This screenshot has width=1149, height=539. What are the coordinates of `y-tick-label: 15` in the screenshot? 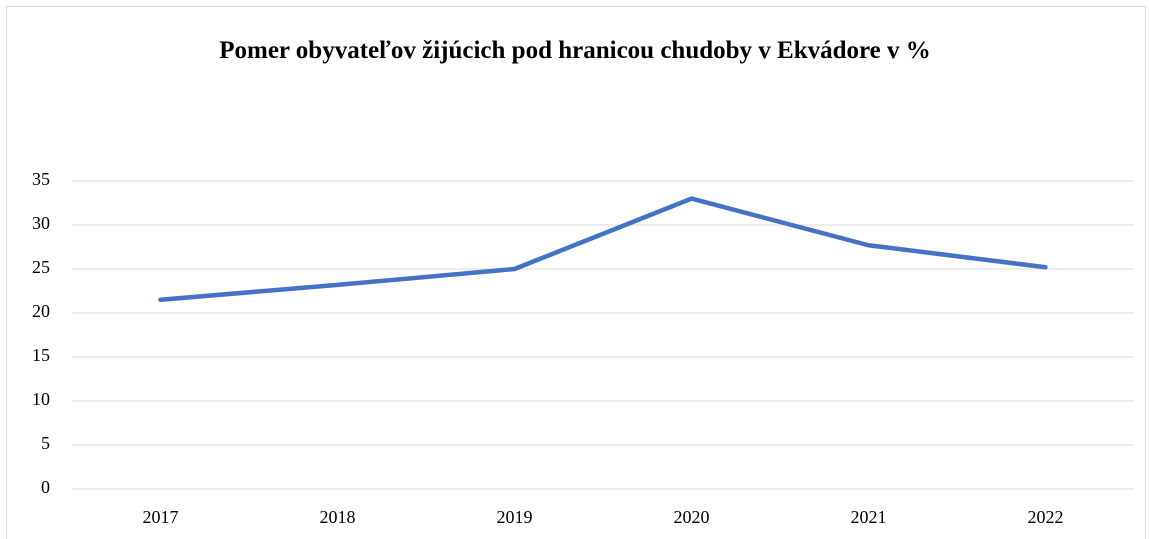 It's located at (41, 355).